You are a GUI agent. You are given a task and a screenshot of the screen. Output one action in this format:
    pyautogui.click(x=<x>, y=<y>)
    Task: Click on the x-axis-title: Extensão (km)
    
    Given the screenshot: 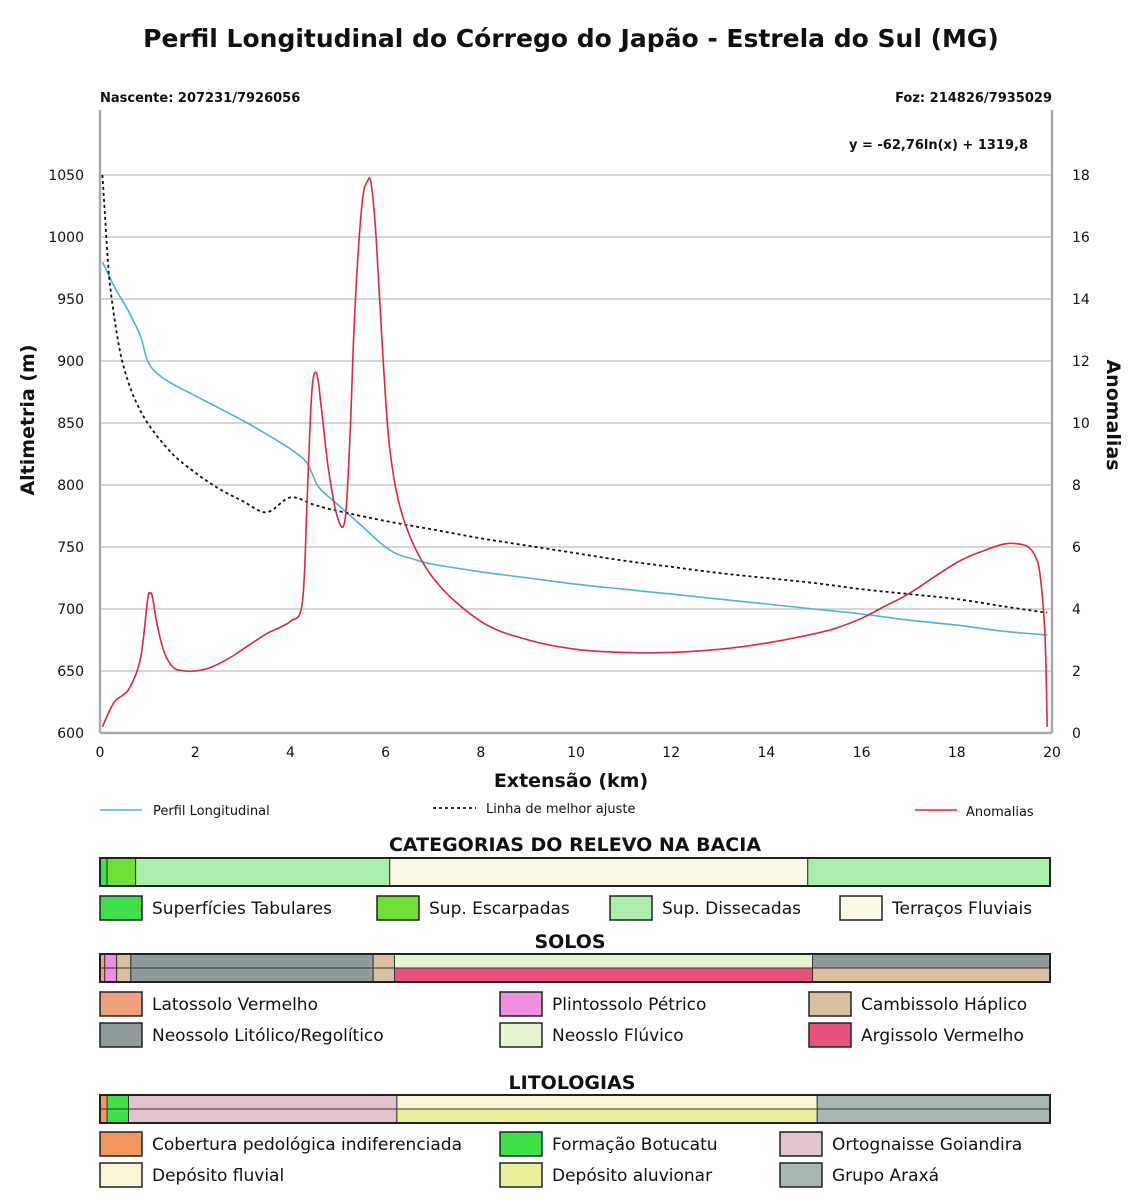 What is the action you would take?
    pyautogui.click(x=571, y=781)
    